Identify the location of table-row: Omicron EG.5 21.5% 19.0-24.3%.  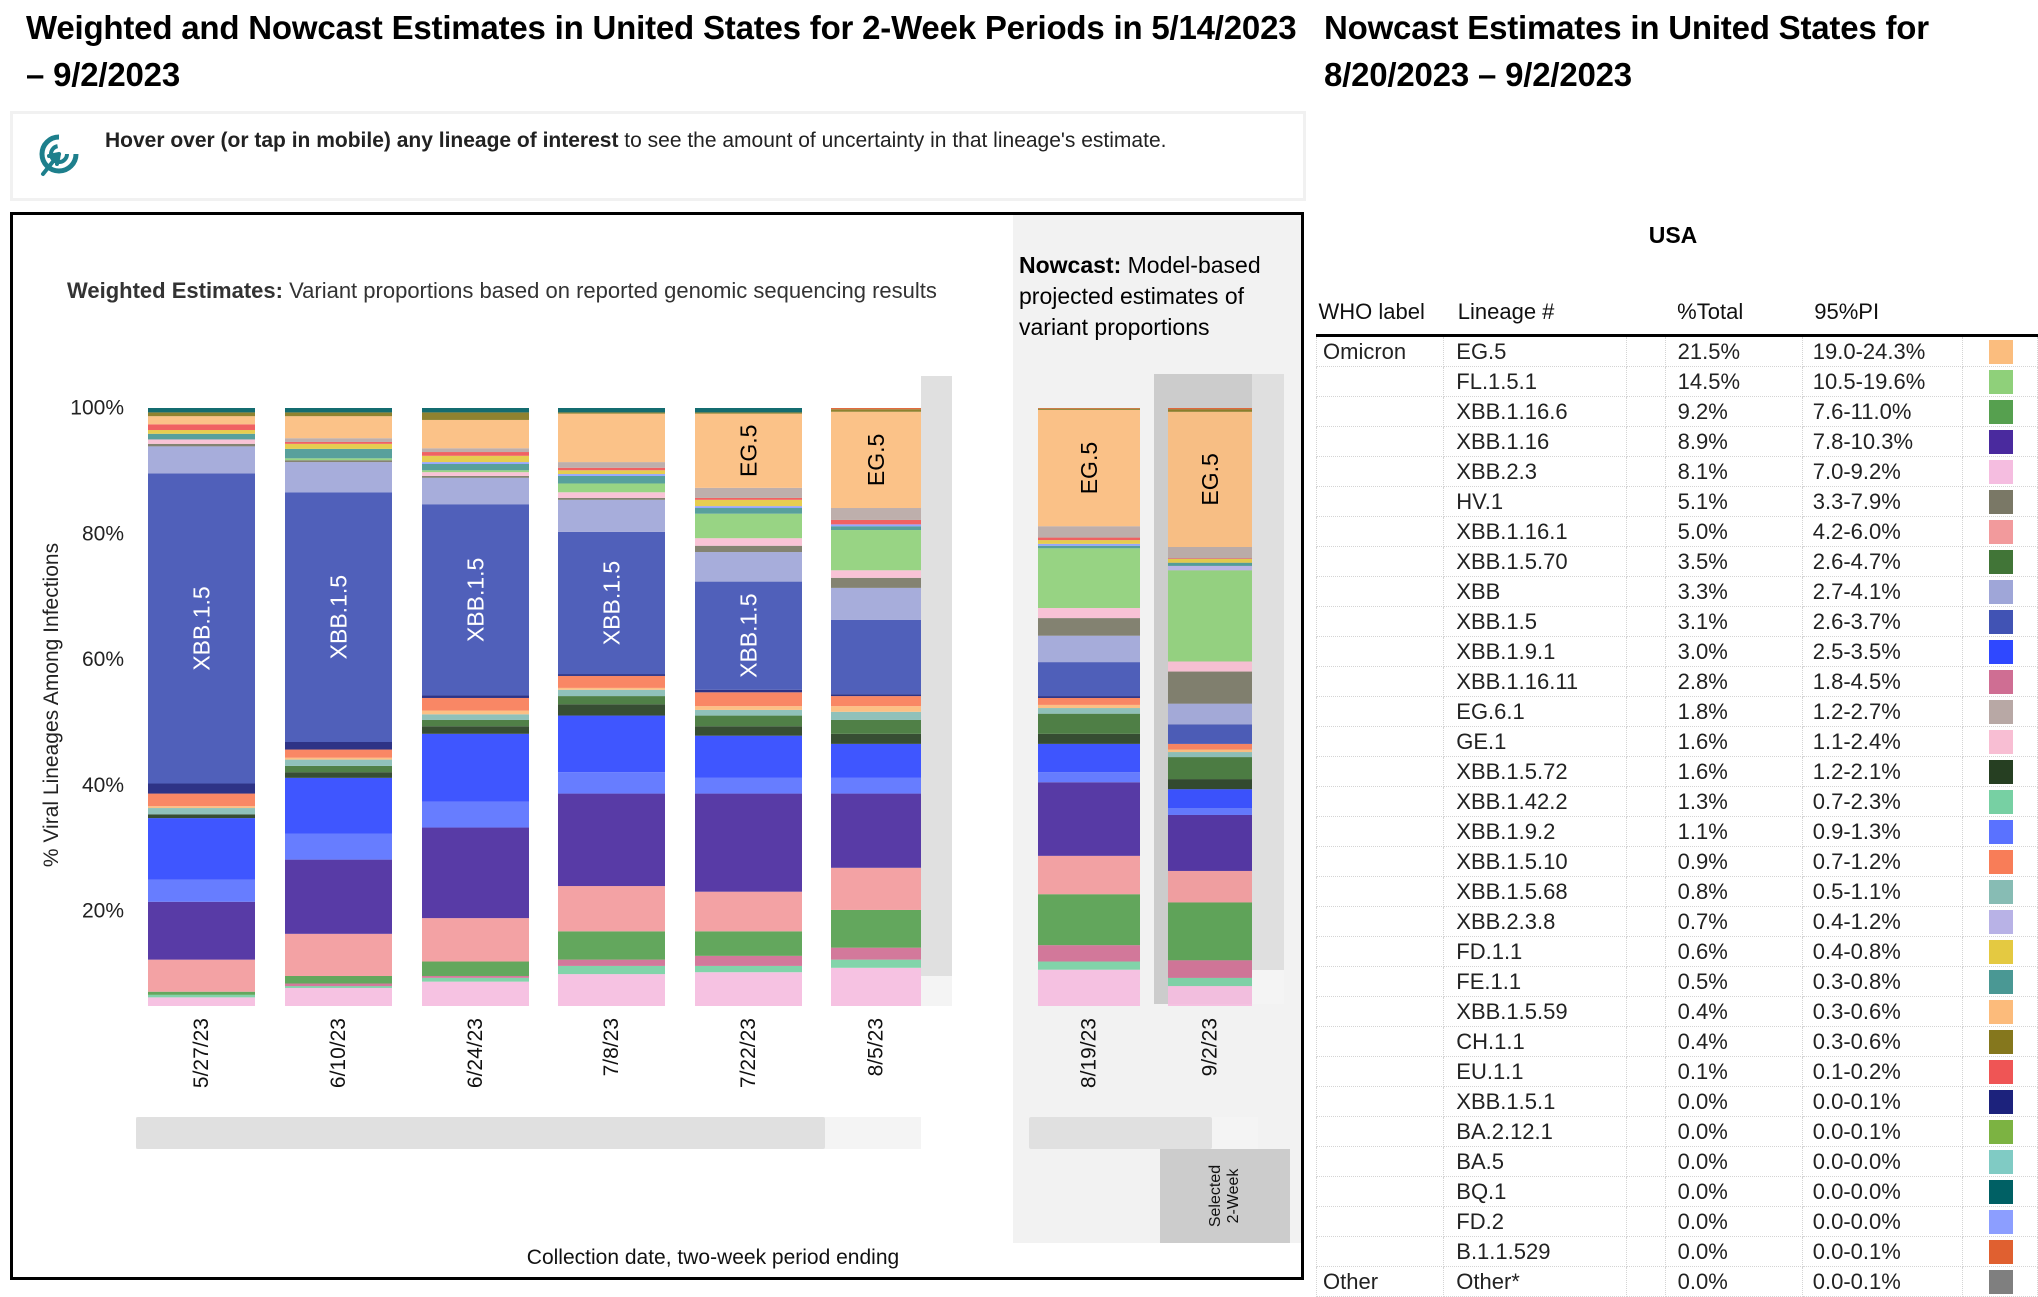
(1676, 351).